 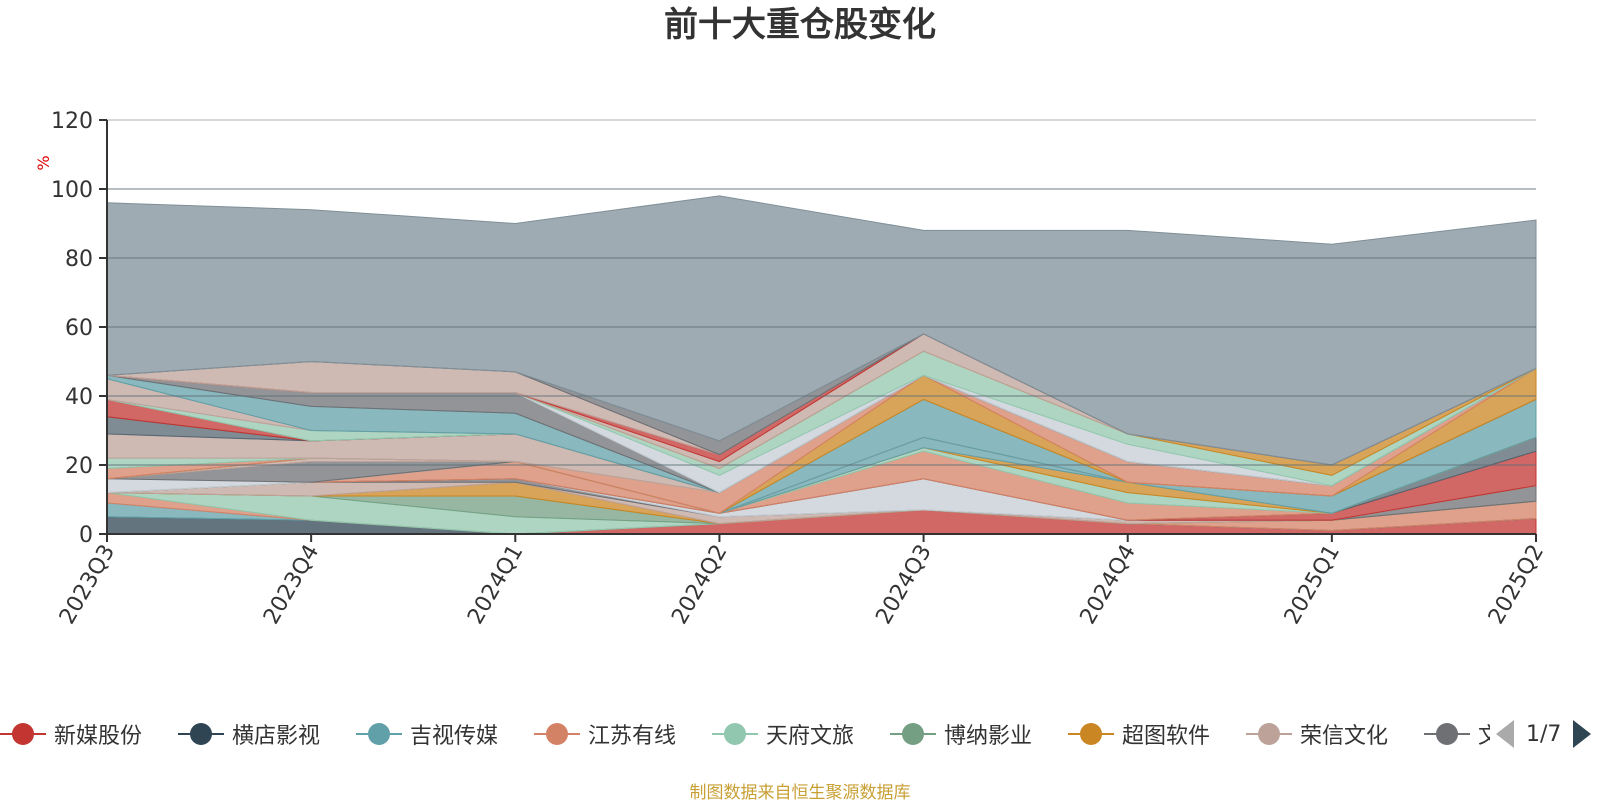 What do you see at coordinates (1166, 736) in the screenshot?
I see `legend-label: 超图软件` at bounding box center [1166, 736].